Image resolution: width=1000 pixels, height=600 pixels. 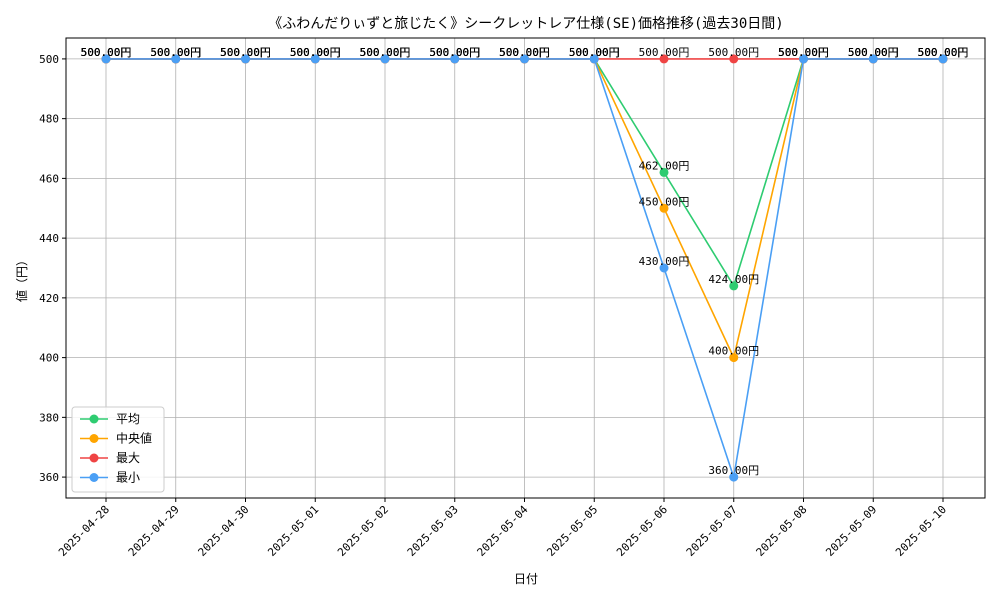 I want to click on y-tick-label: 400, so click(x=49, y=358).